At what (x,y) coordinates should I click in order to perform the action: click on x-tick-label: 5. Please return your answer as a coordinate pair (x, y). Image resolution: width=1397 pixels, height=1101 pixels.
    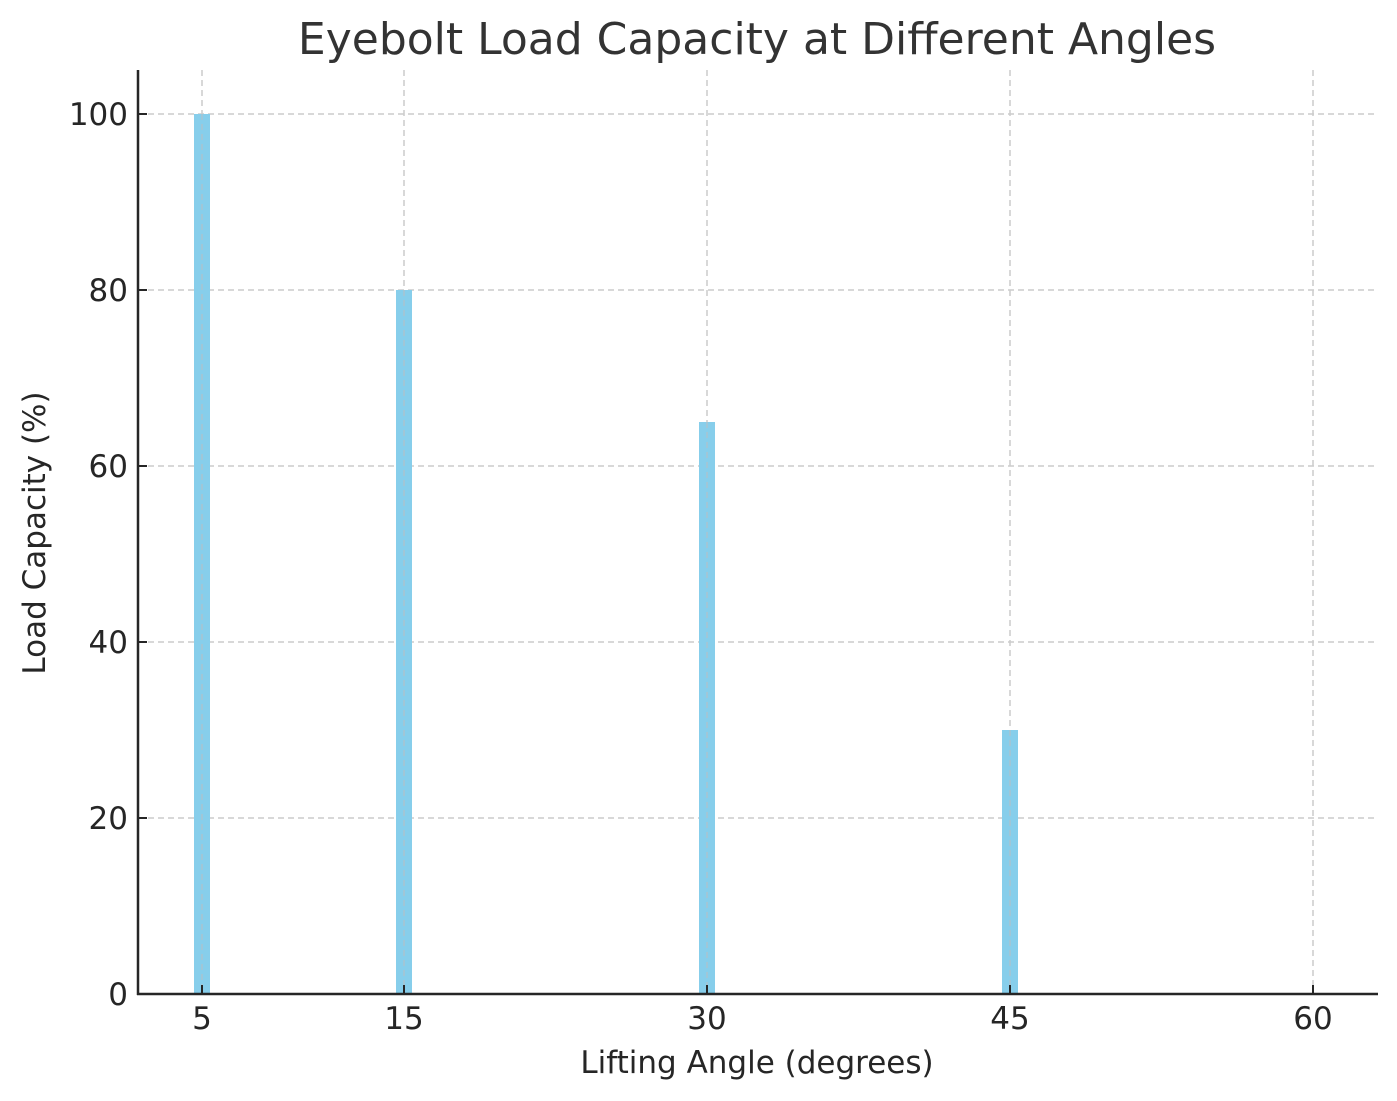
    Looking at the image, I should click on (202, 1019).